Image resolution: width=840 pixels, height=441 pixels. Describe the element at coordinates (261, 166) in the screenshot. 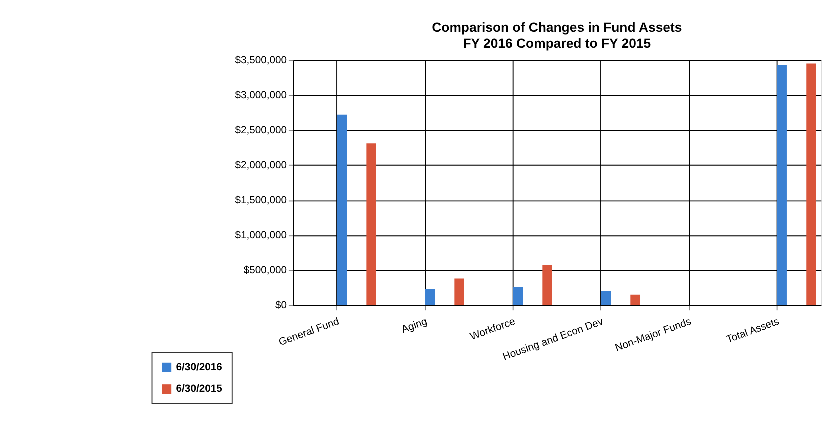

I see `y-tick-label: $2,000,000` at that location.